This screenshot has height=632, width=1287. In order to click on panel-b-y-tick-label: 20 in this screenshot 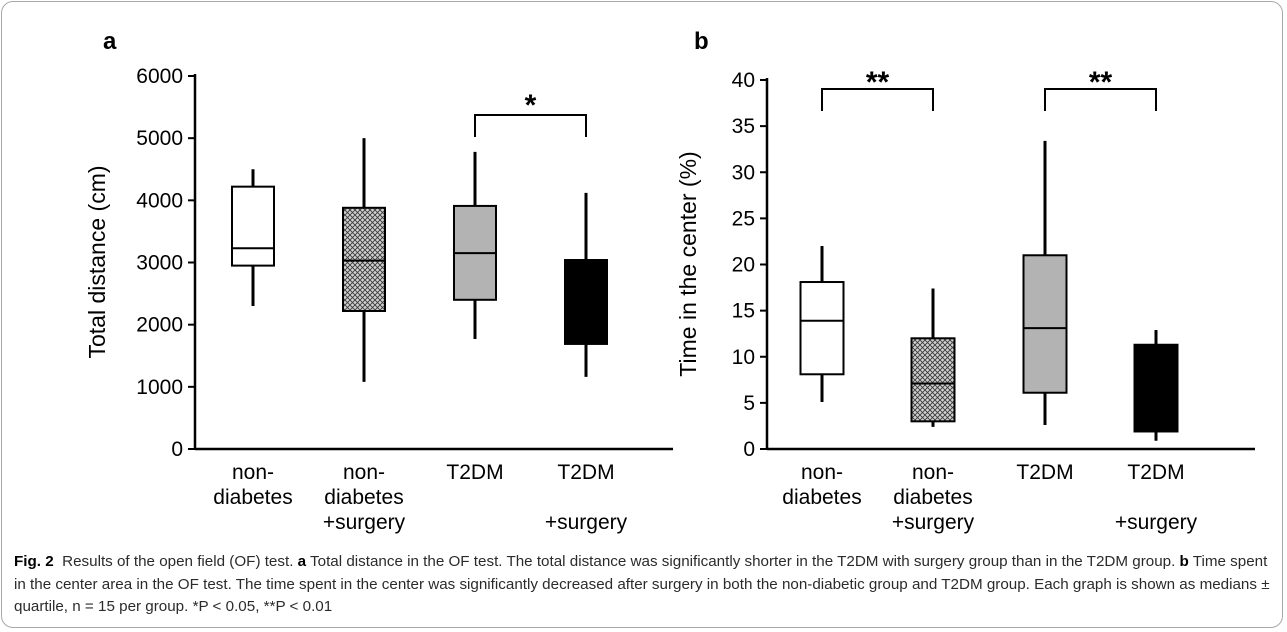, I will do `click(743, 265)`.